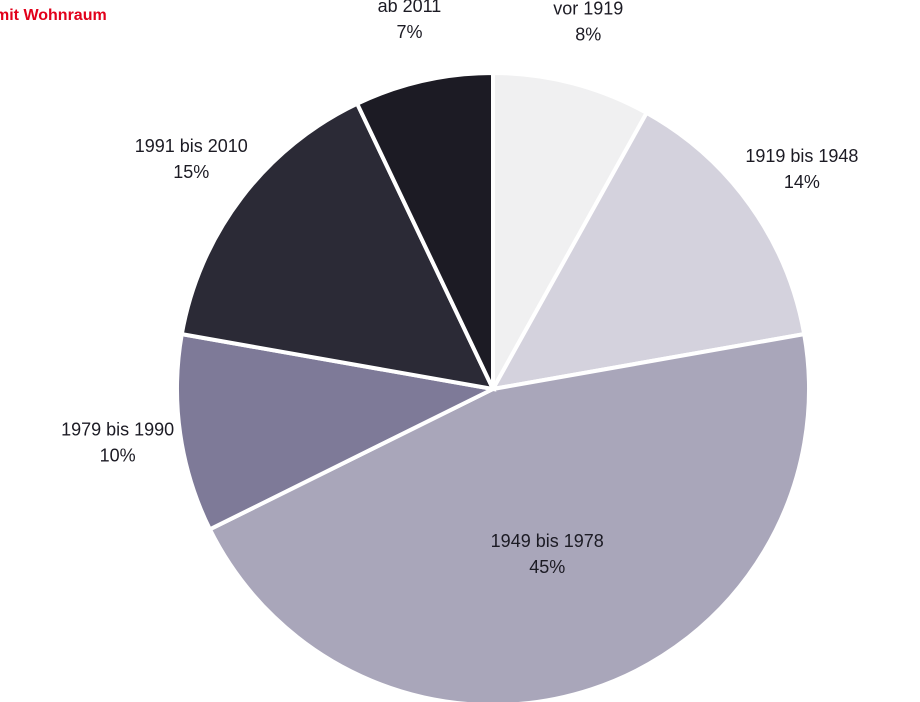  What do you see at coordinates (802, 182) in the screenshot?
I see `slice-value-label: 14%` at bounding box center [802, 182].